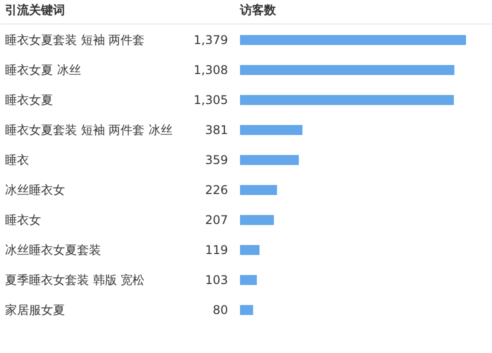 The image size is (492, 353). What do you see at coordinates (220, 310) in the screenshot?
I see `data-label: 80` at bounding box center [220, 310].